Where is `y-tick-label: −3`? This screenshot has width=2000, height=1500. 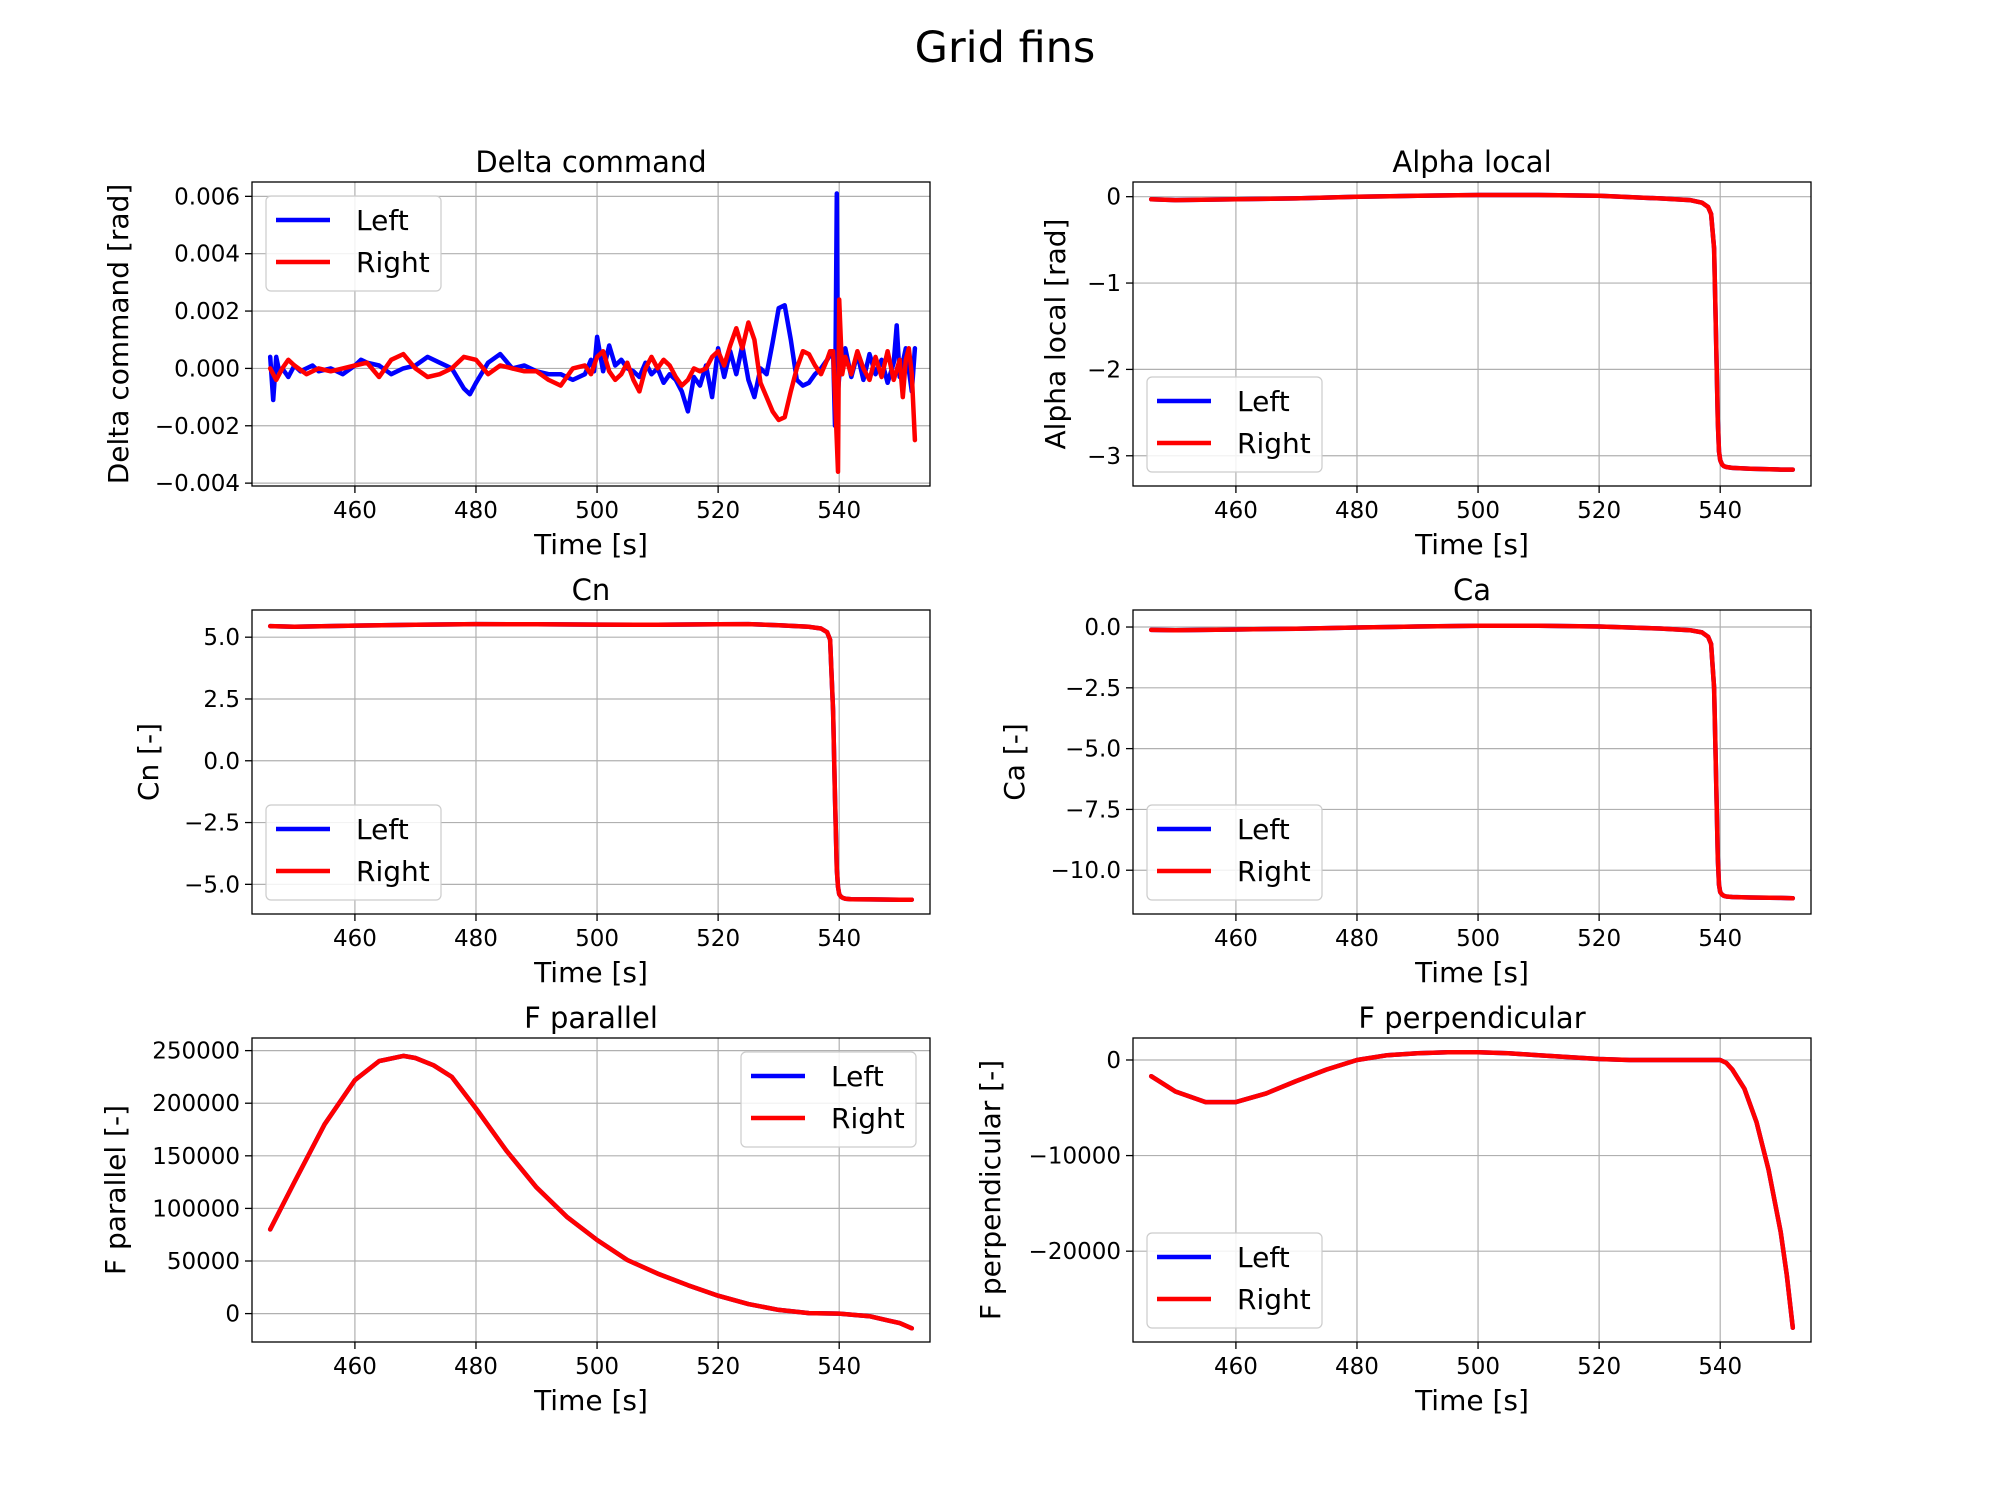 y-tick-label: −3 is located at coordinates (1104, 457).